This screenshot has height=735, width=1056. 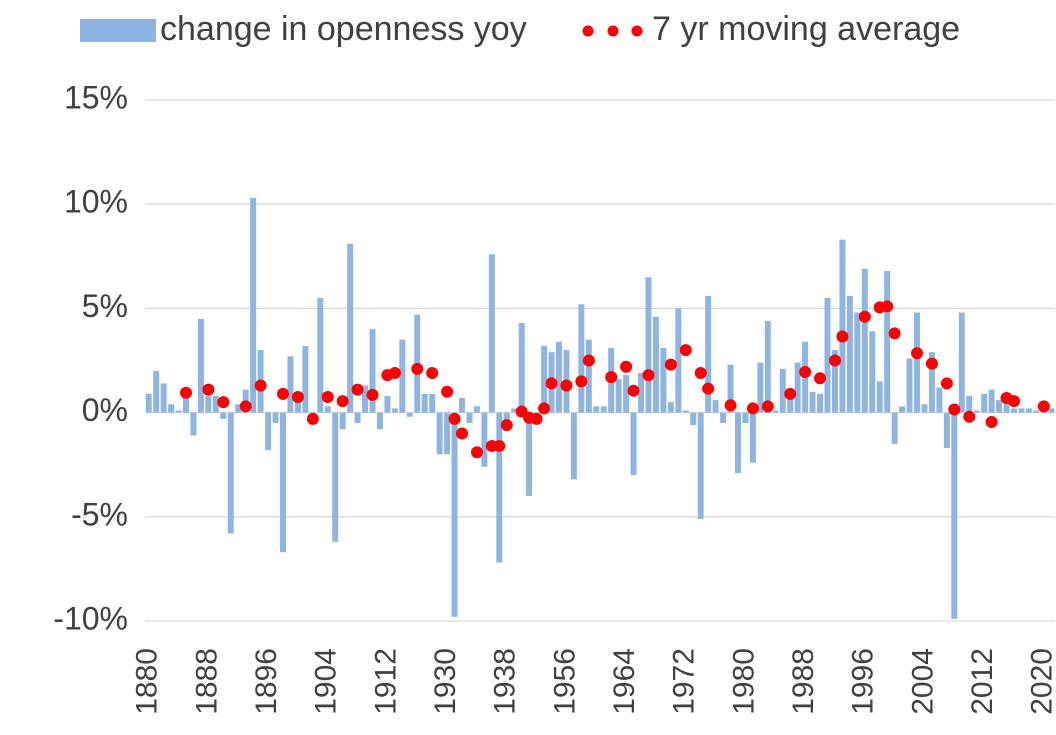 What do you see at coordinates (982, 681) in the screenshot?
I see `x-tick-label: 2012` at bounding box center [982, 681].